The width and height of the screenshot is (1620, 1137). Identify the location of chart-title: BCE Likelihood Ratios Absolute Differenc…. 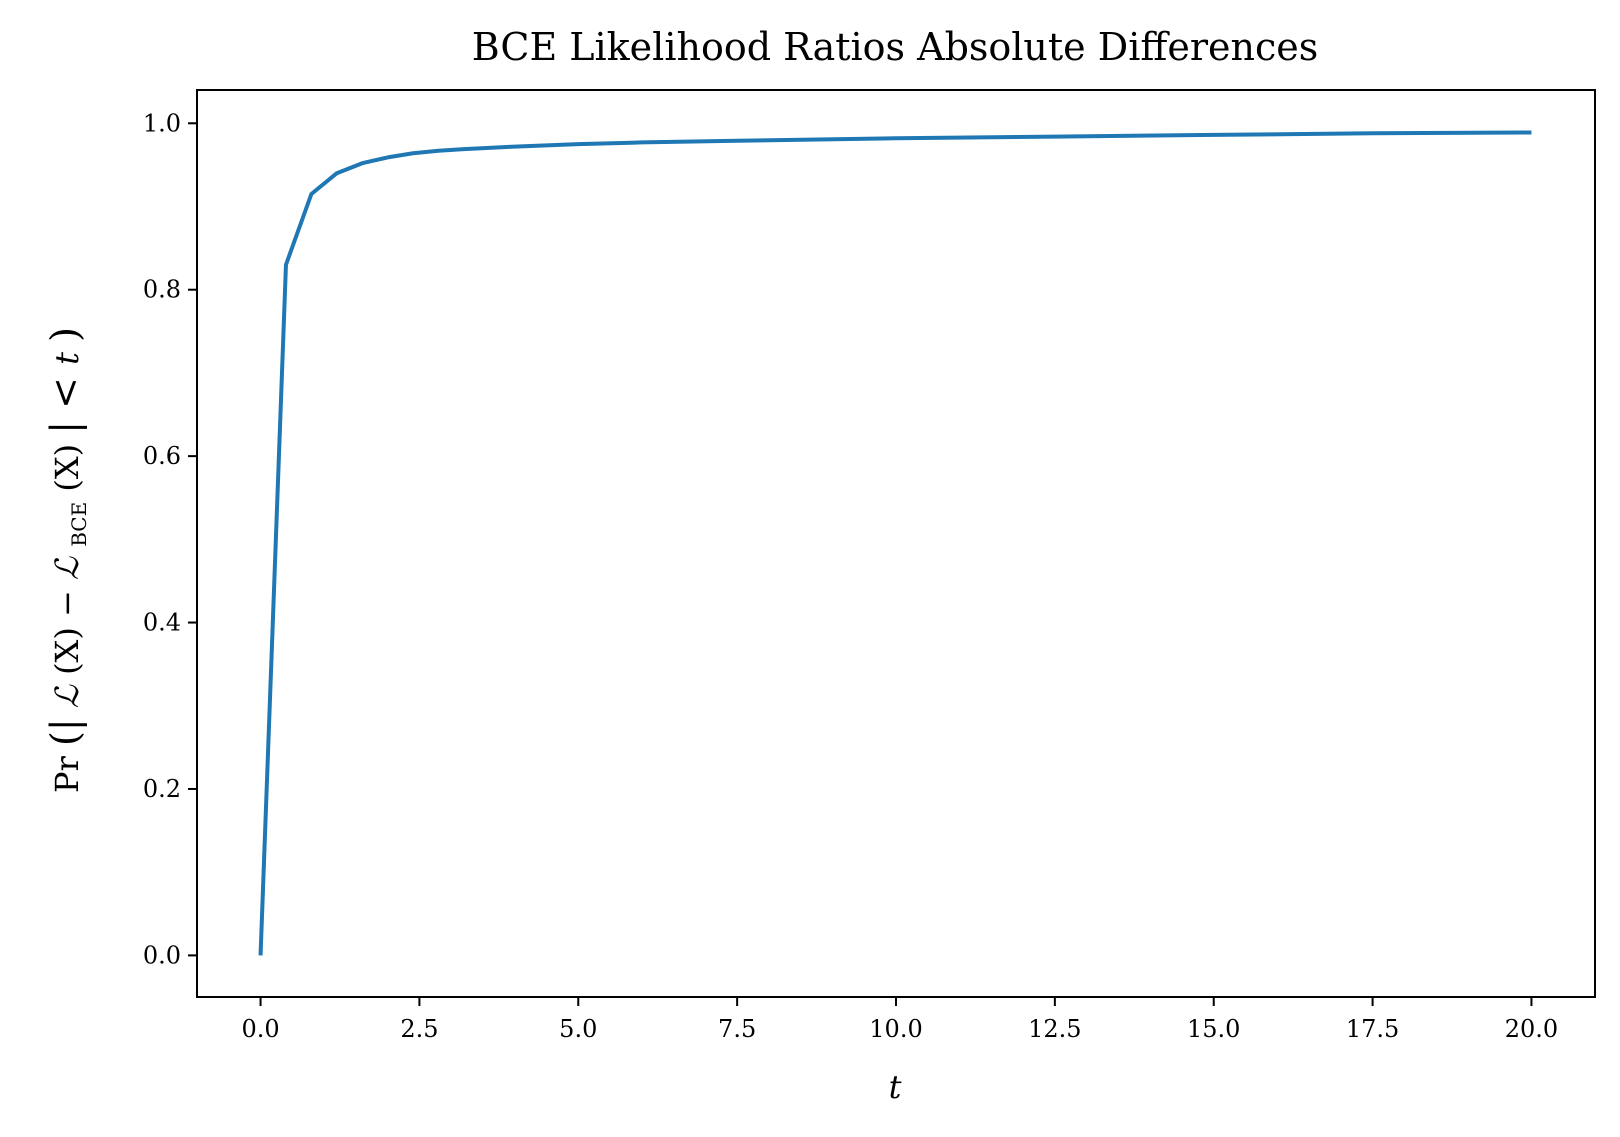
(895, 47).